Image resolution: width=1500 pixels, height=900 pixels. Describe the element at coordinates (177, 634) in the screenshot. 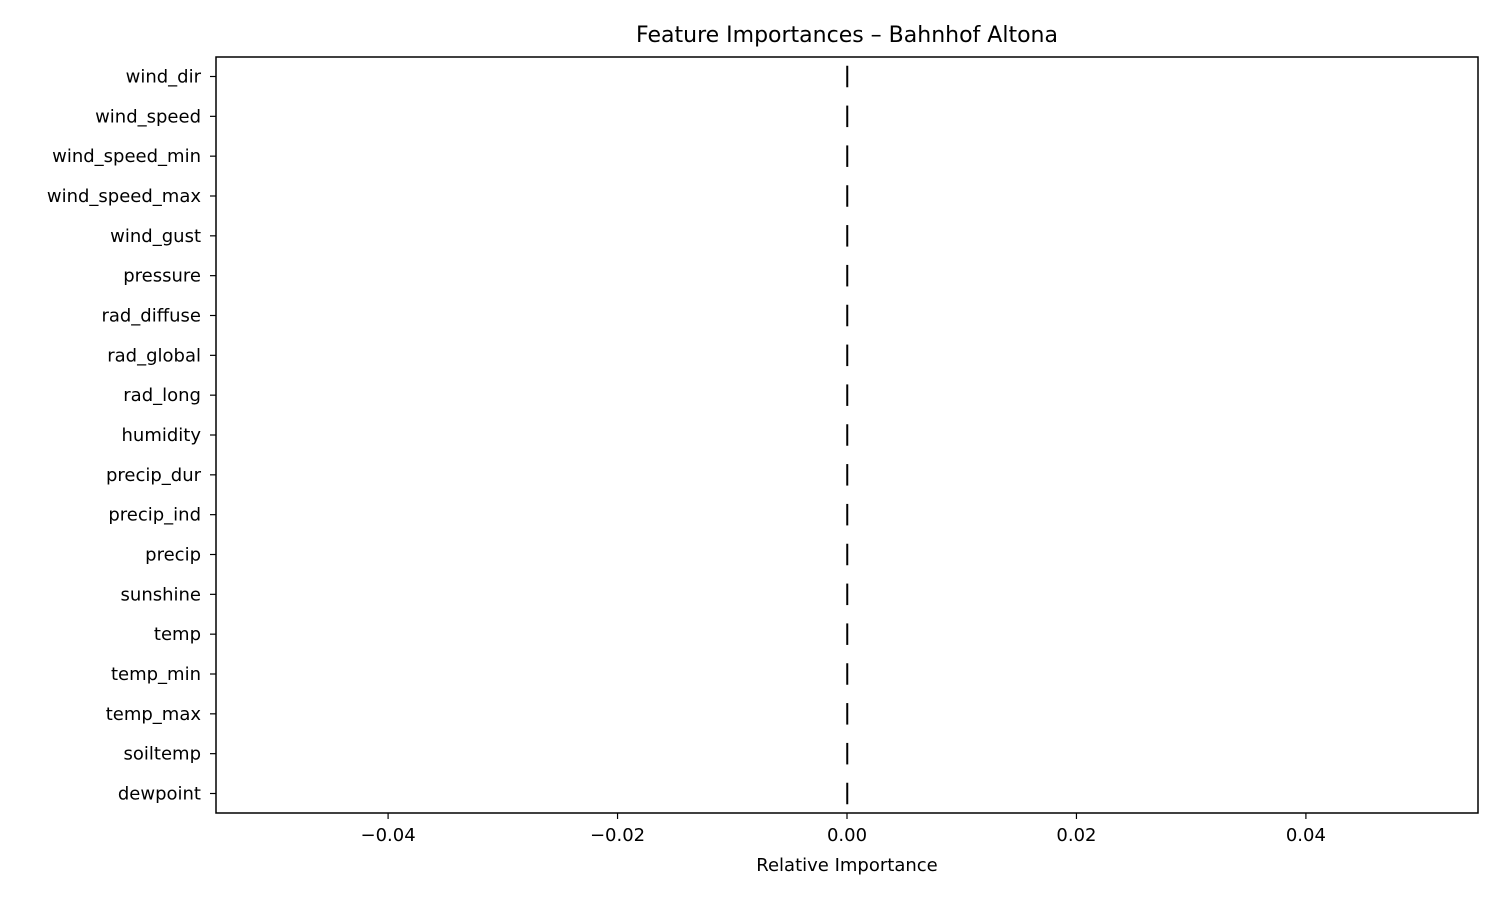

I see `y-tick-label: temp` at that location.